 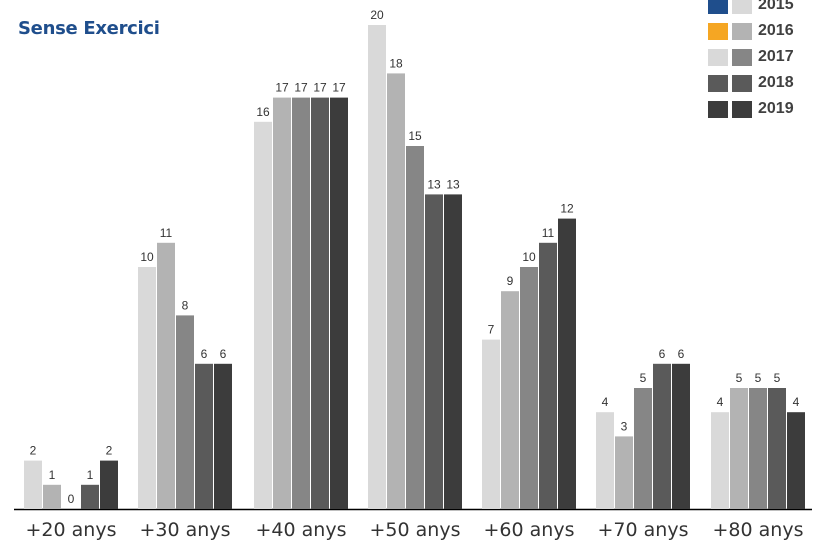 I want to click on data-label-2016-3: 17, so click(x=282, y=88).